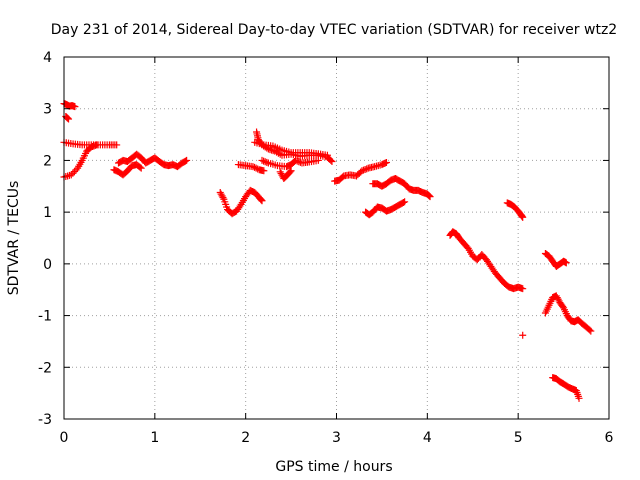  I want to click on x-tick-label: 1, so click(154, 438).